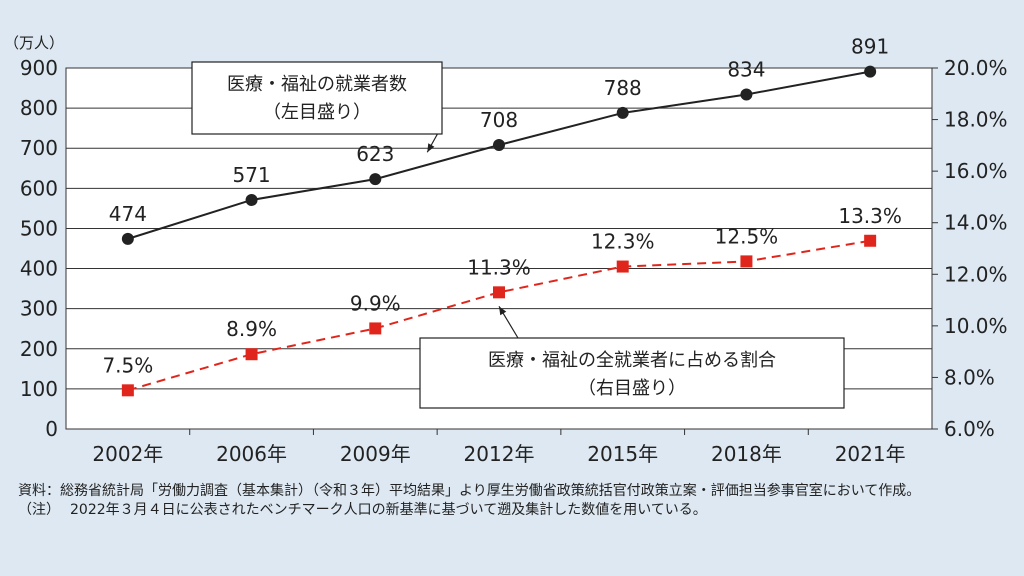 The image size is (1024, 576). I want to click on data-label-0-6: 891, so click(870, 47).